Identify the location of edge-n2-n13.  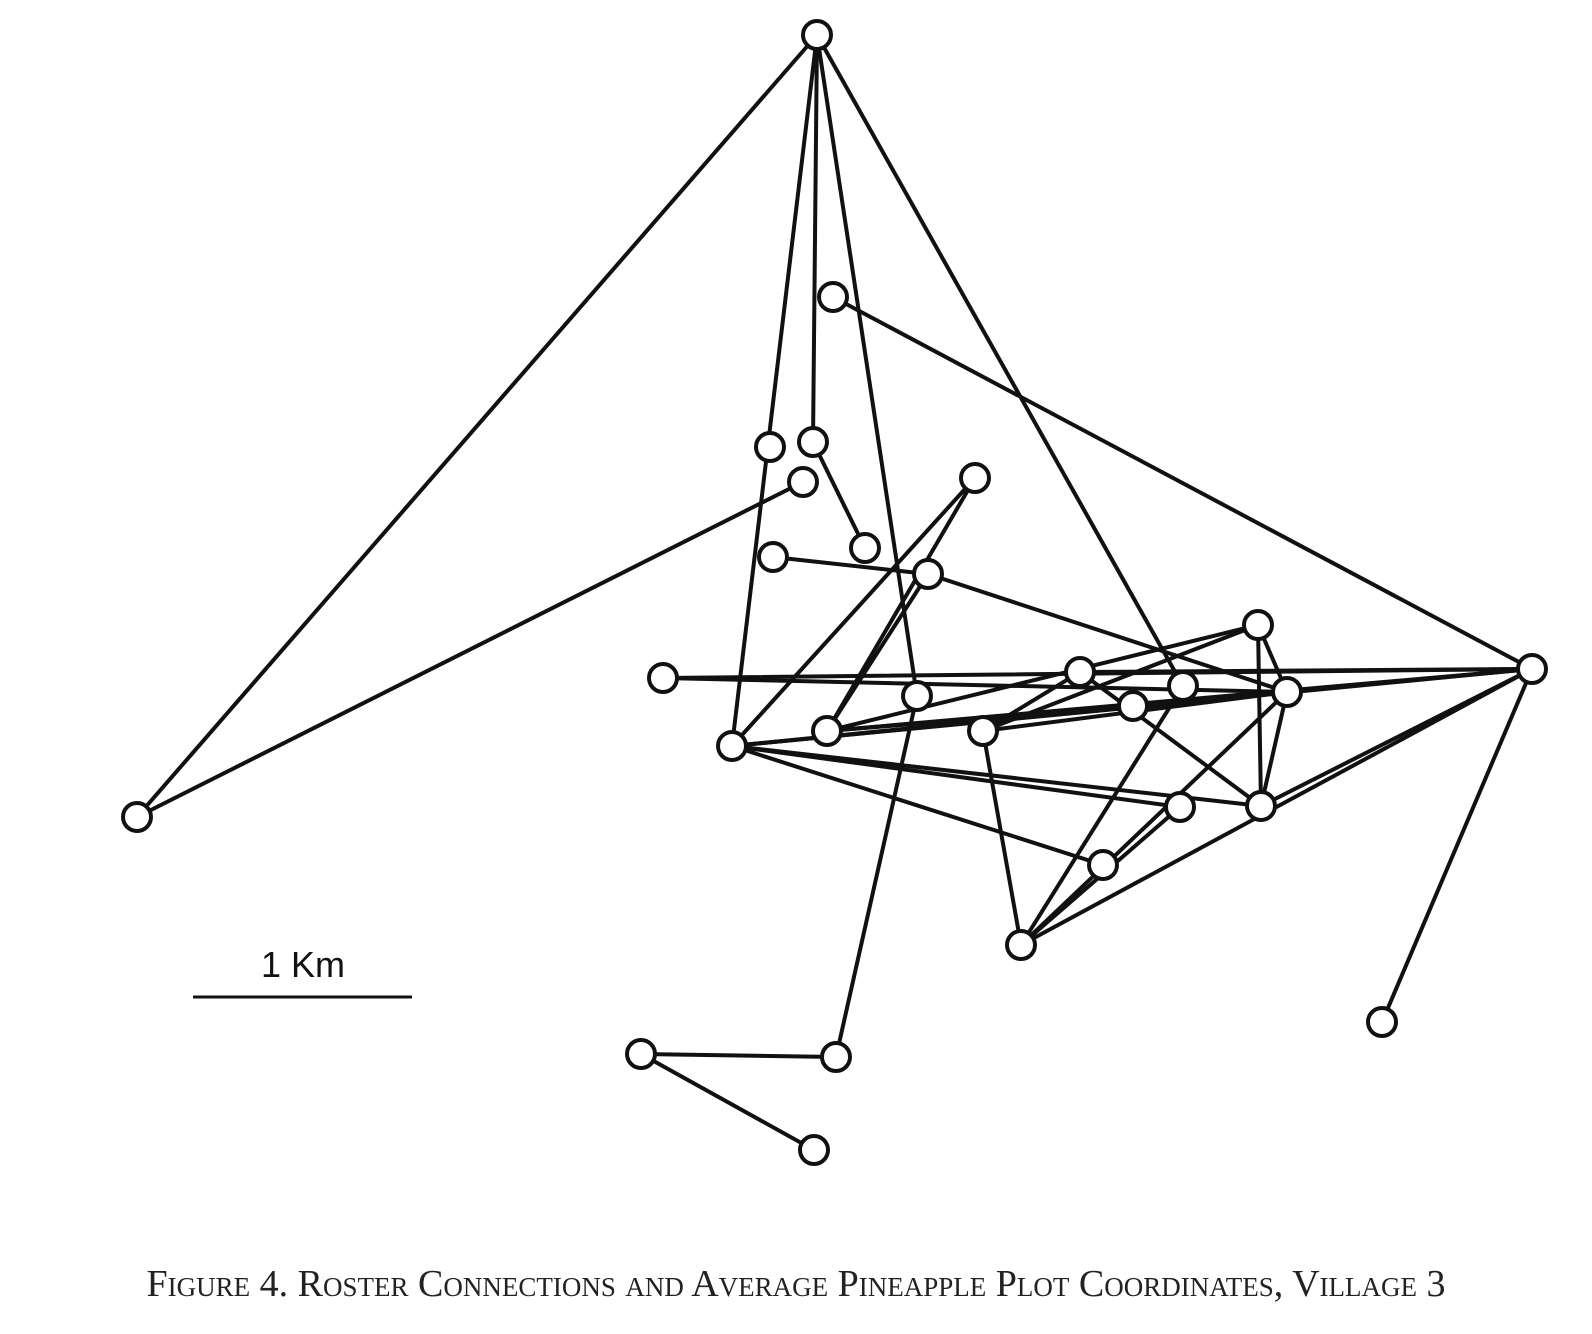
(1182, 483).